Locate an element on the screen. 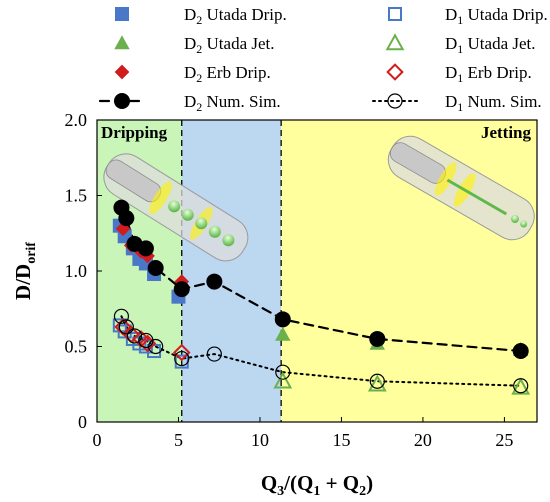 The height and width of the screenshot is (502, 550). regime-label-dripping: Dripping is located at coordinates (134, 132).